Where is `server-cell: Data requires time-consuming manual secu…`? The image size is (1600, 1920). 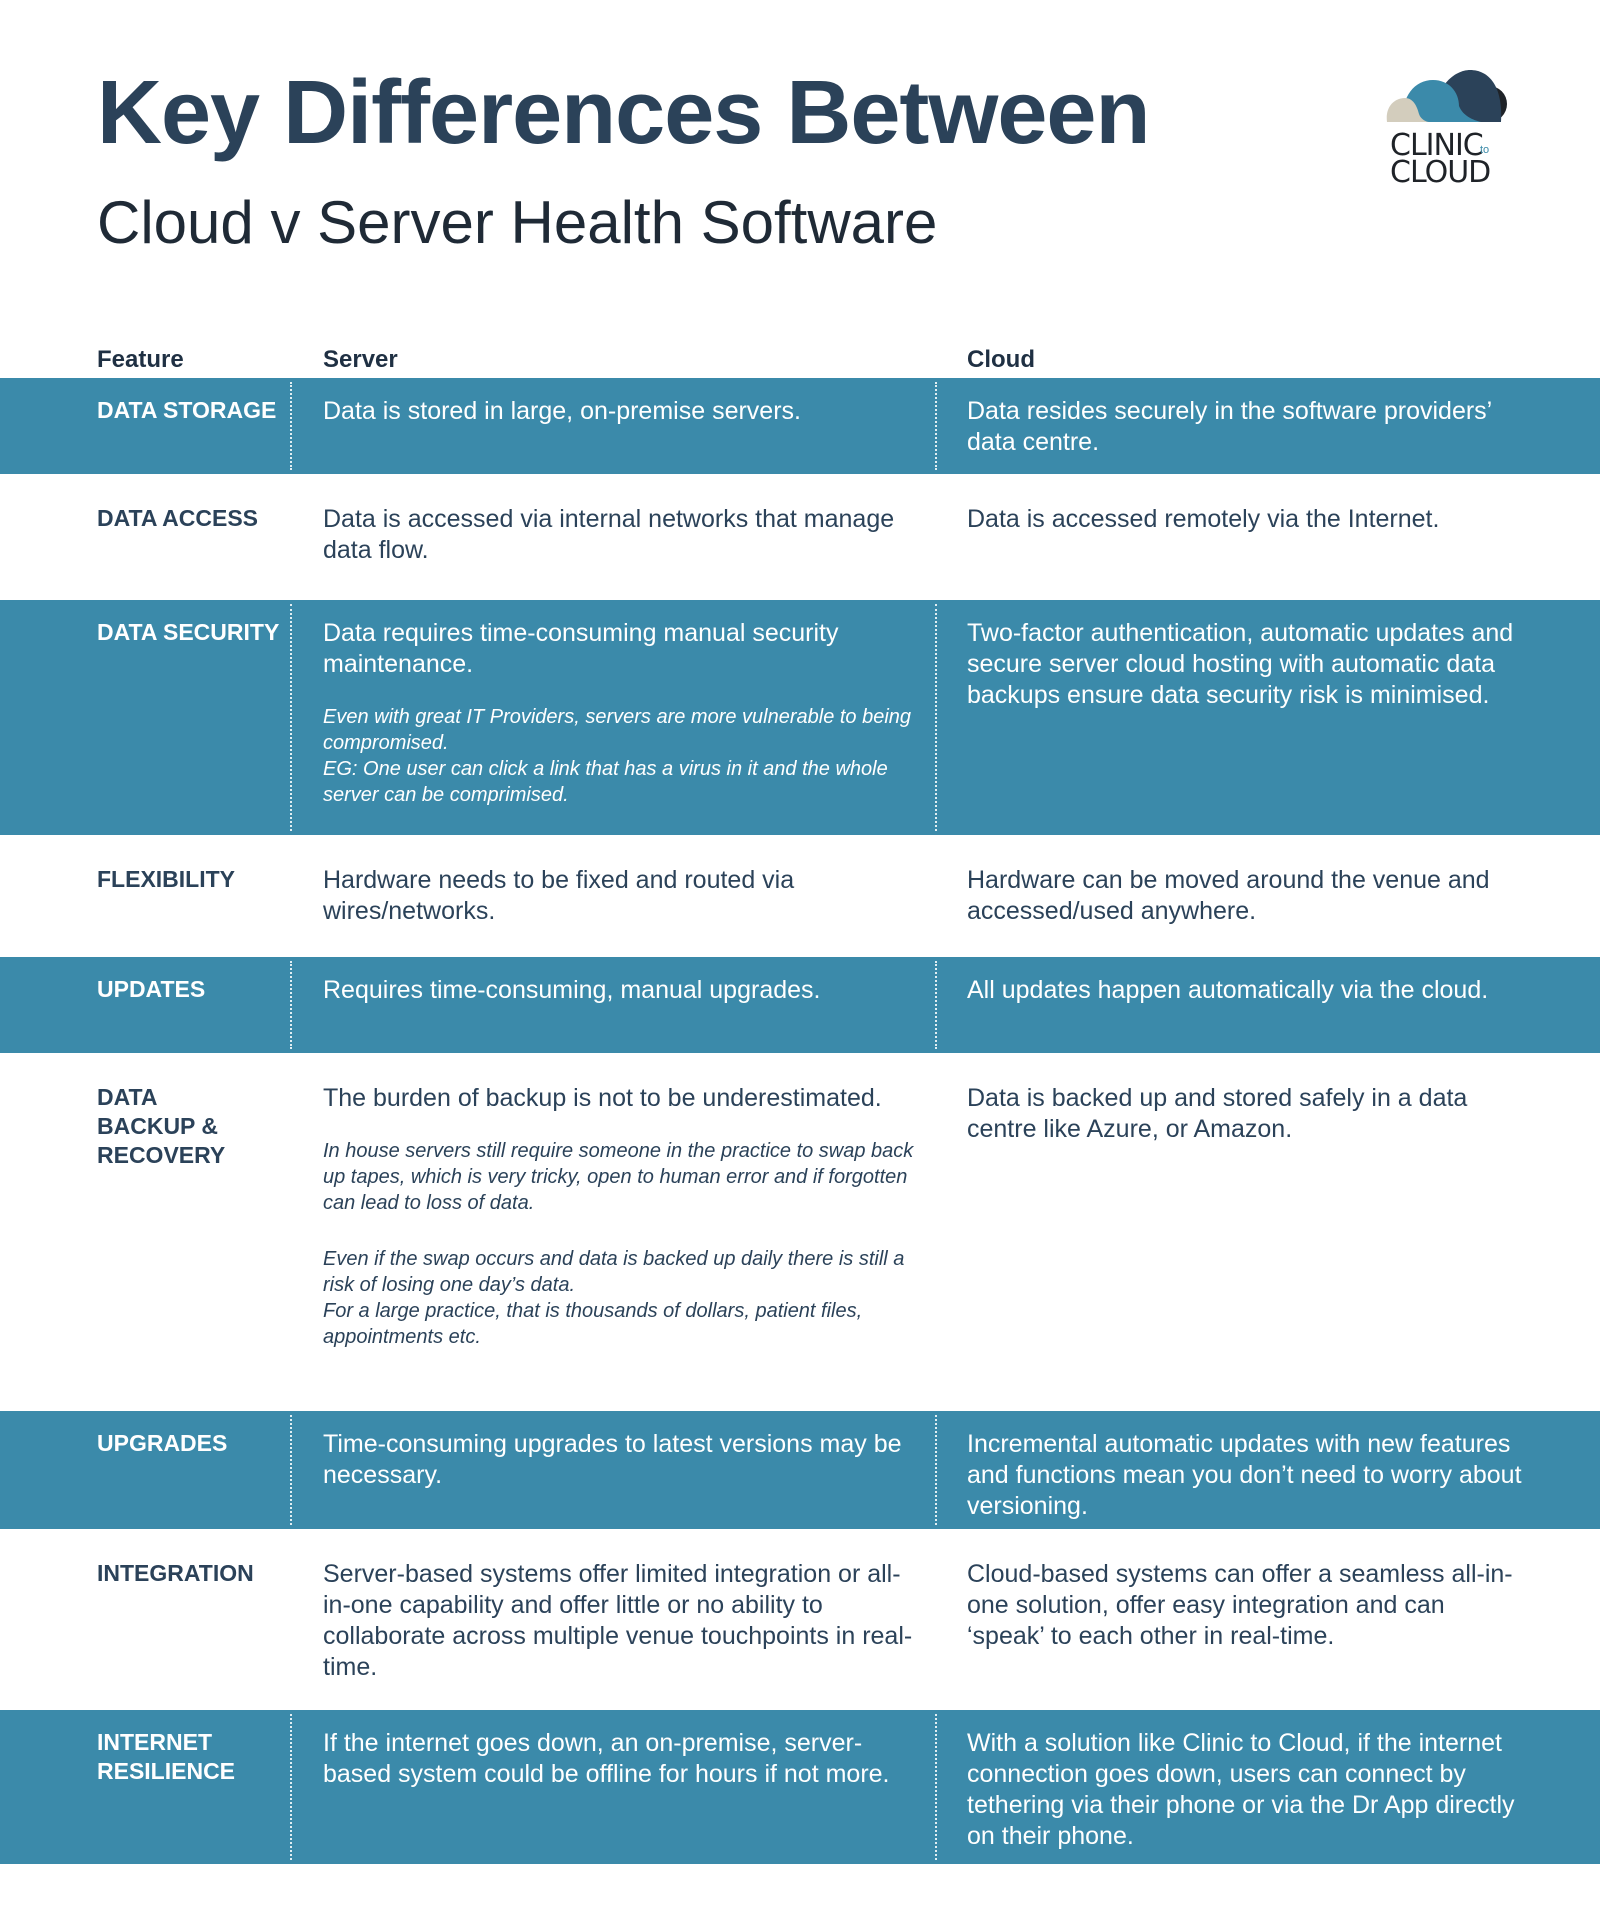
server-cell: Data requires time-consuming manual secu… is located at coordinates (623, 713).